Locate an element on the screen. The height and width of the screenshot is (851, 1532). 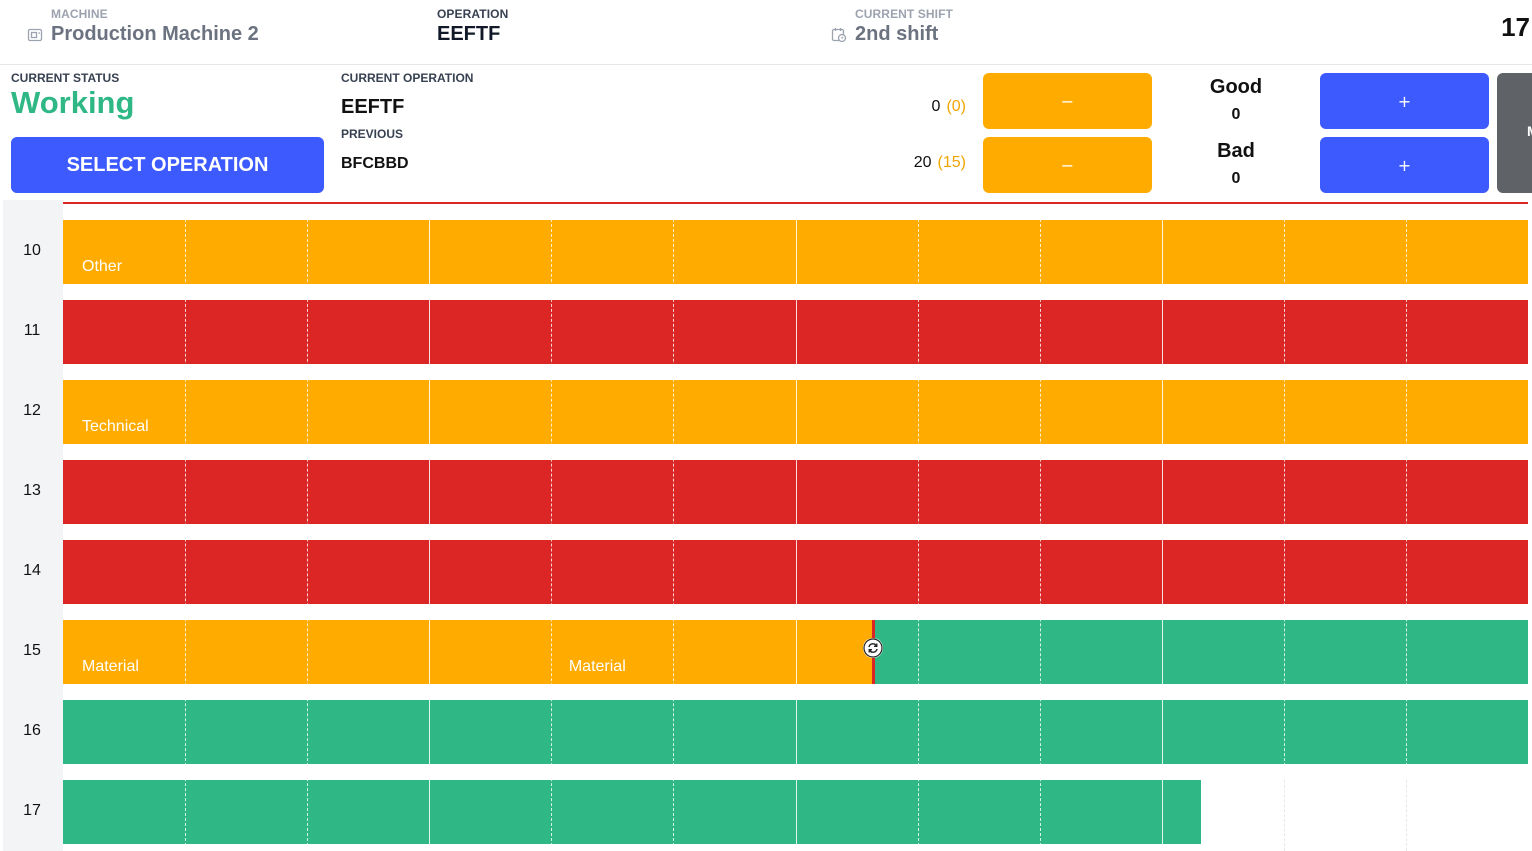
previous-decrement-button: − is located at coordinates (1067, 165).